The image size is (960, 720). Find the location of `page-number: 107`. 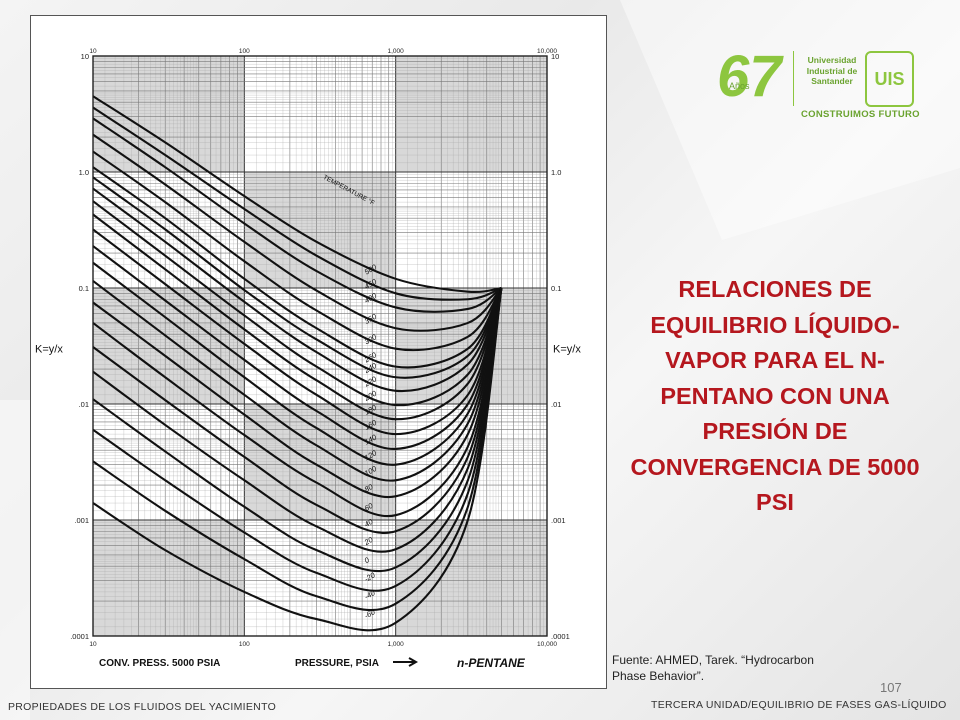

page-number: 107 is located at coordinates (891, 687).